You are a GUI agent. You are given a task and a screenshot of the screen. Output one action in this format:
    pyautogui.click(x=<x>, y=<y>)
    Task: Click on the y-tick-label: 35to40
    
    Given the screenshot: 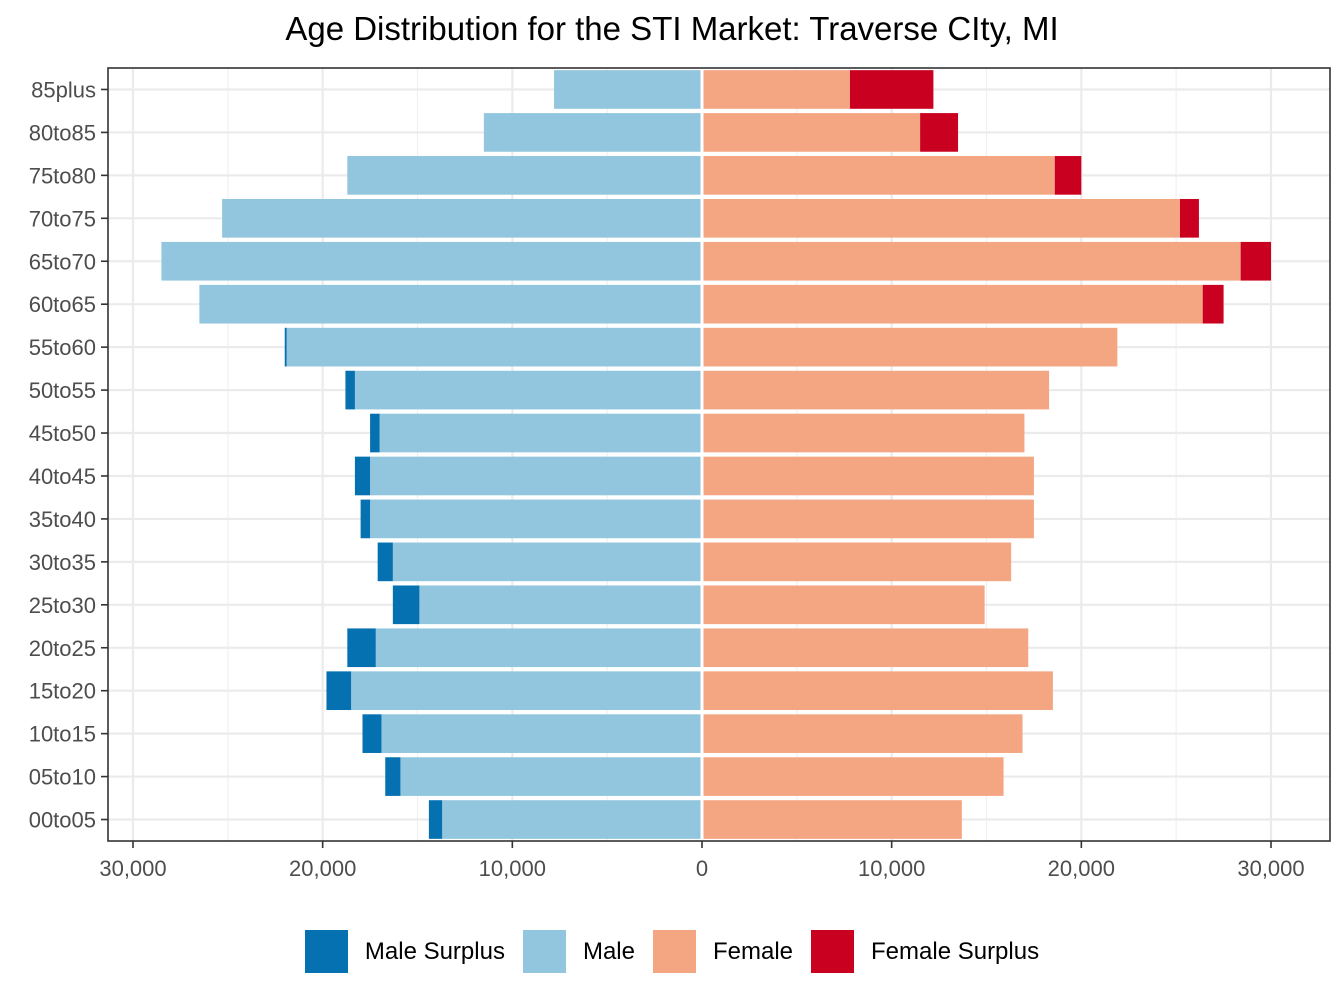 What is the action you would take?
    pyautogui.click(x=62, y=519)
    